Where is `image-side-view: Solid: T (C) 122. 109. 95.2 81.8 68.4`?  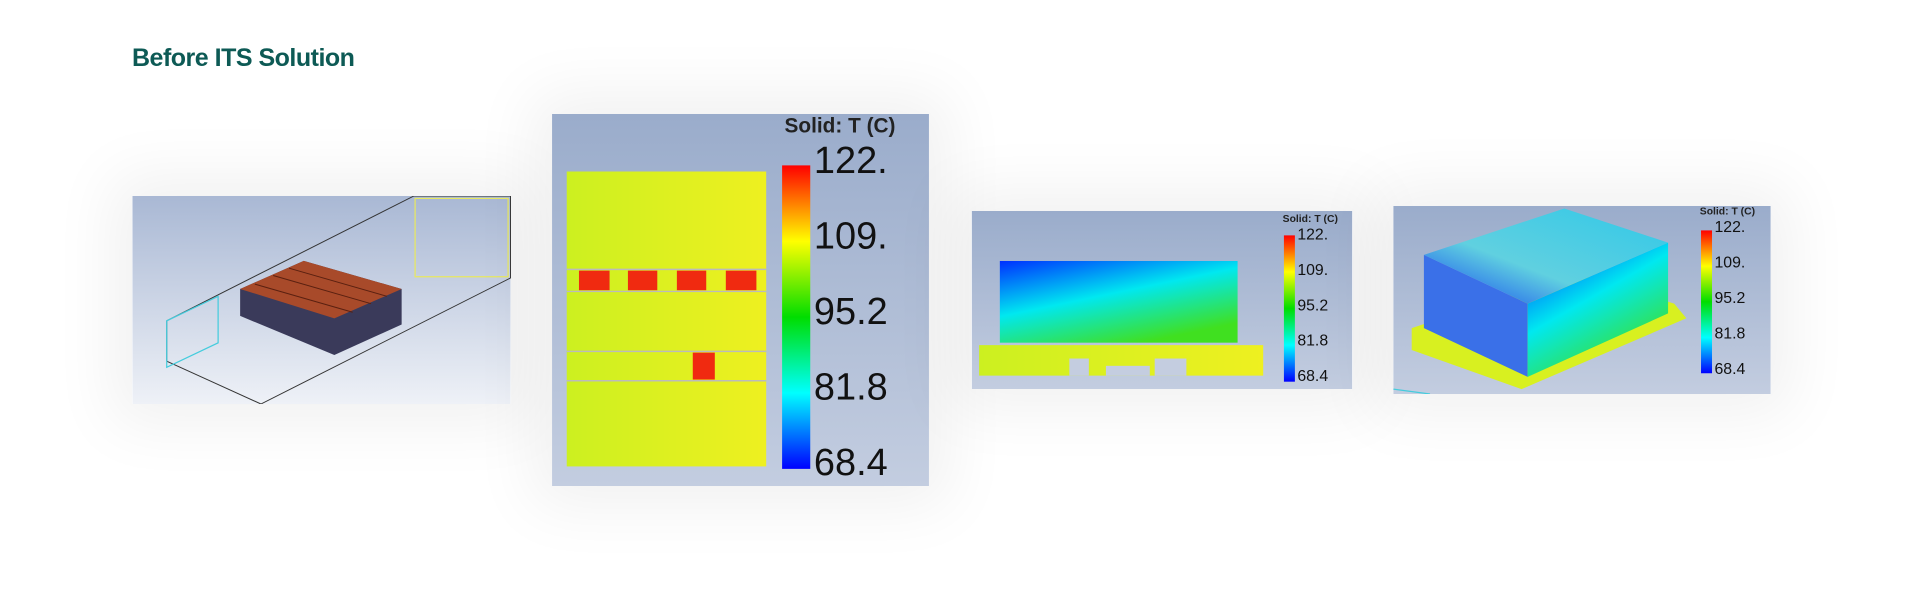 image-side-view: Solid: T (C) 122. 109. 95.2 81.8 68.4 is located at coordinates (1162, 300).